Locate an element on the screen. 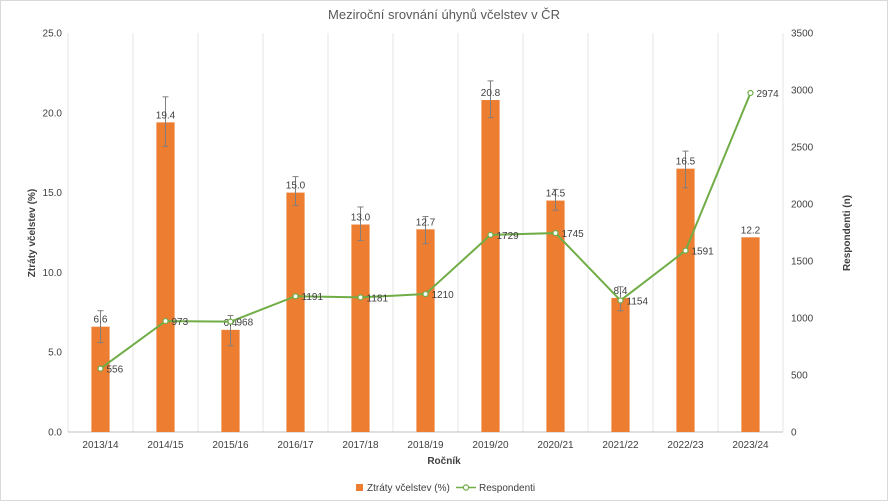 This screenshot has height=501, width=888. line-data-label: 2974 is located at coordinates (768, 94).